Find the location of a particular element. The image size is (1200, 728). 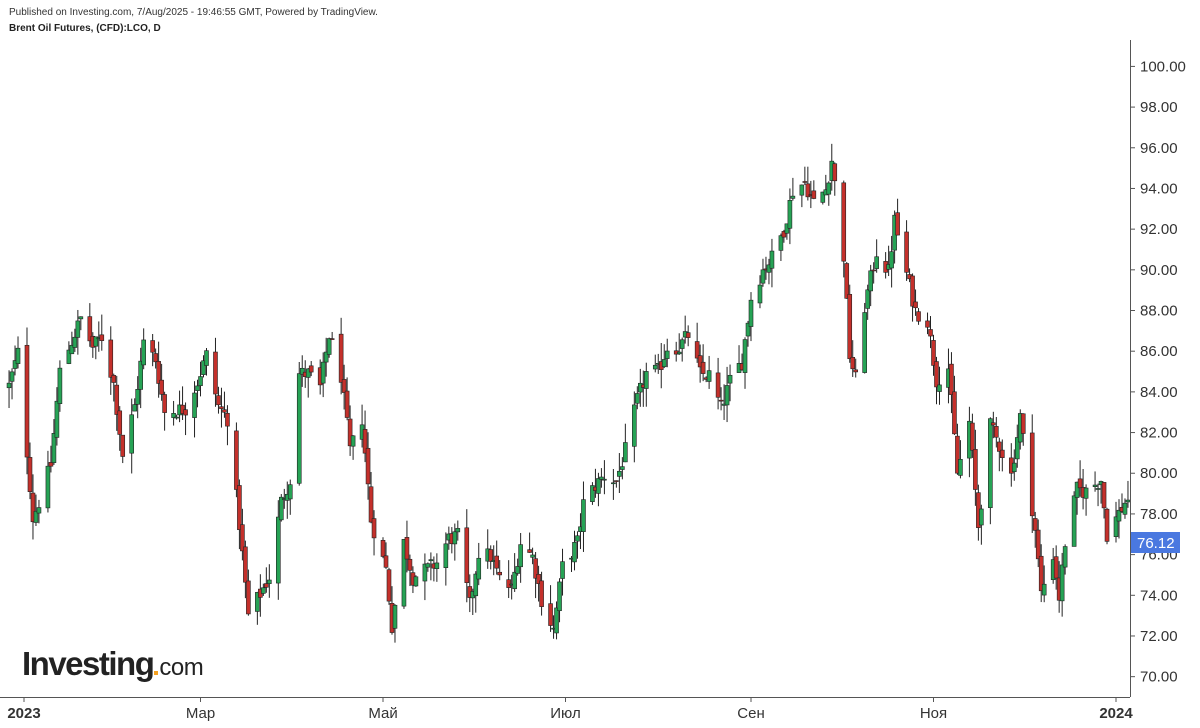

last-price-label: 76.12 is located at coordinates (1156, 543).